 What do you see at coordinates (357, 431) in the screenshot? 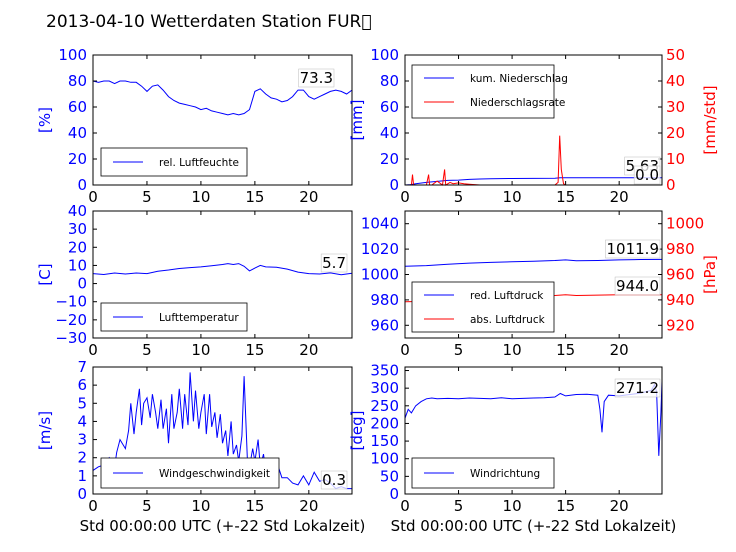
I see `y-axis-label: [deg]` at bounding box center [357, 431].